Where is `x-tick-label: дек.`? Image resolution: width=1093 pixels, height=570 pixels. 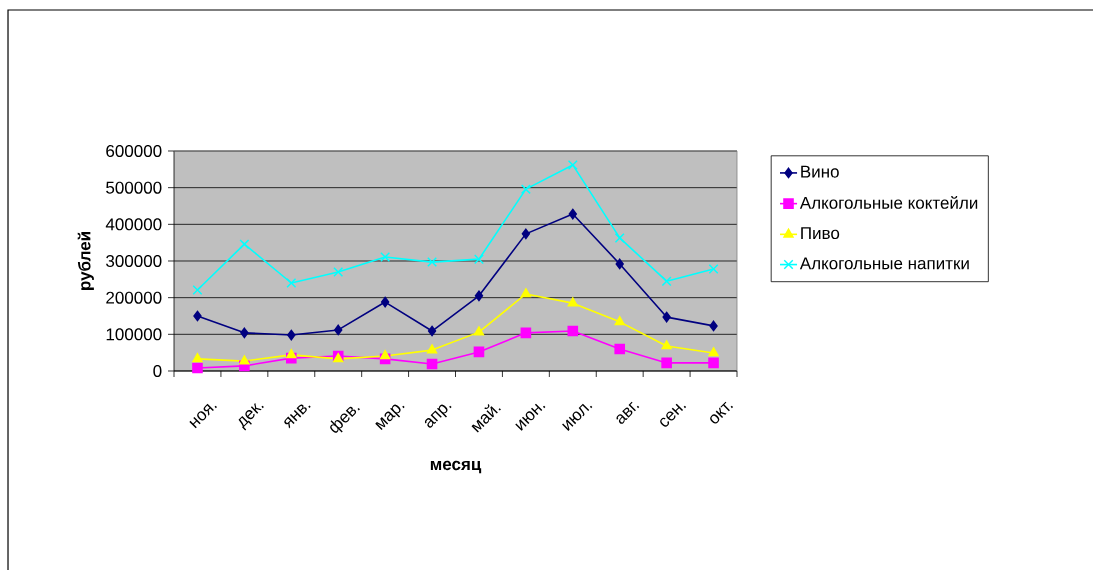 x-tick-label: дек. is located at coordinates (251, 416).